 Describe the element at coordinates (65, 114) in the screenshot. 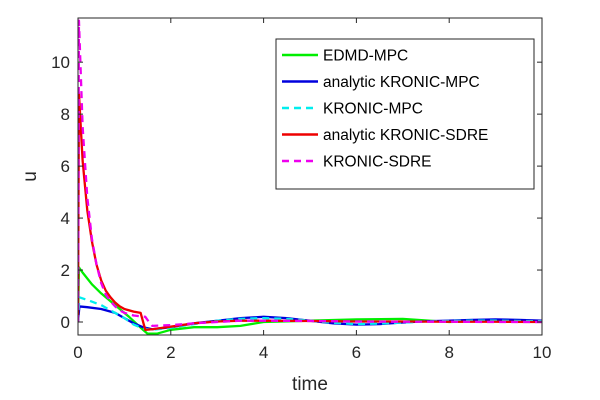

I see `y-tick-label: 8` at that location.